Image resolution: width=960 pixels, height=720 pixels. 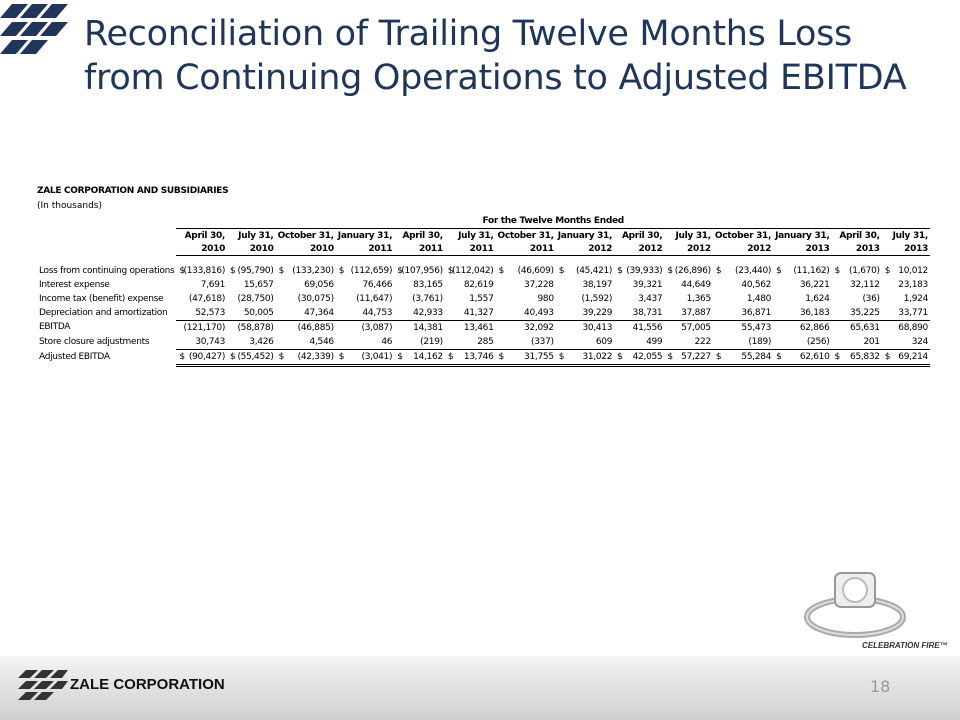 What do you see at coordinates (69, 206) in the screenshot?
I see `units-note: (In thousands)` at bounding box center [69, 206].